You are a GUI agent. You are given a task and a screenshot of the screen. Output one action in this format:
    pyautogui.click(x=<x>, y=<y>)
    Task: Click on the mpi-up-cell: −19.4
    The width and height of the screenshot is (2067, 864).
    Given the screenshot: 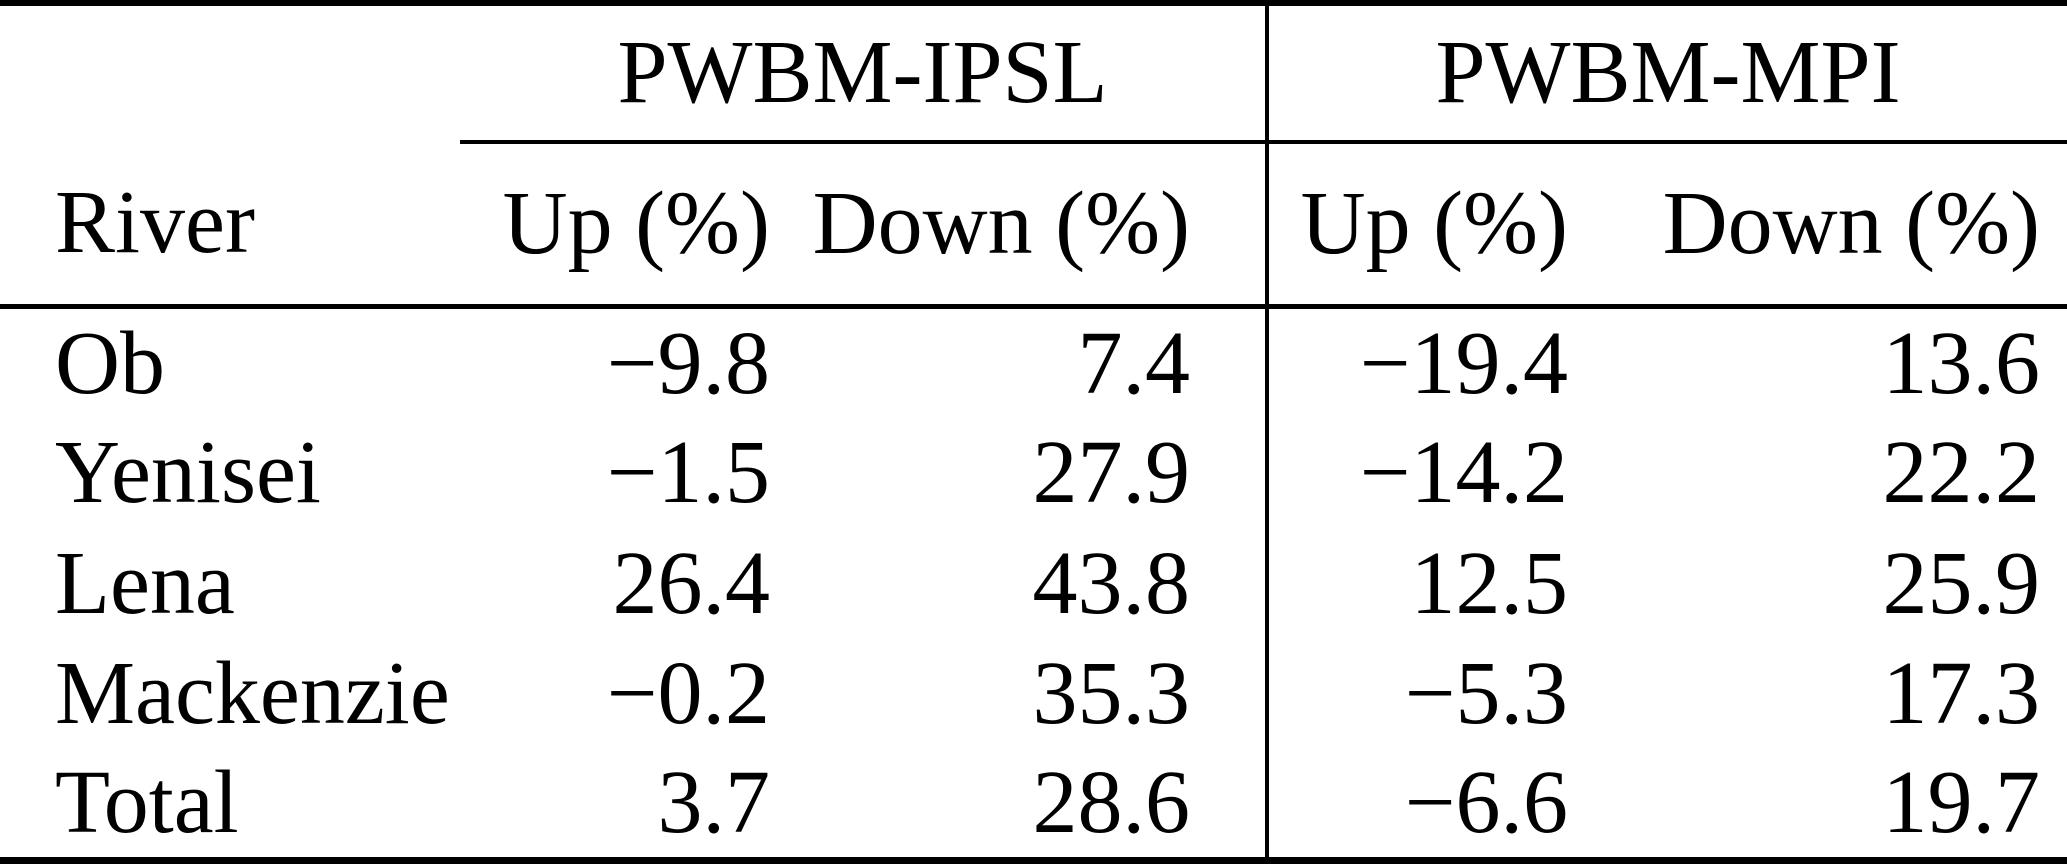 What is the action you would take?
    pyautogui.click(x=1464, y=363)
    